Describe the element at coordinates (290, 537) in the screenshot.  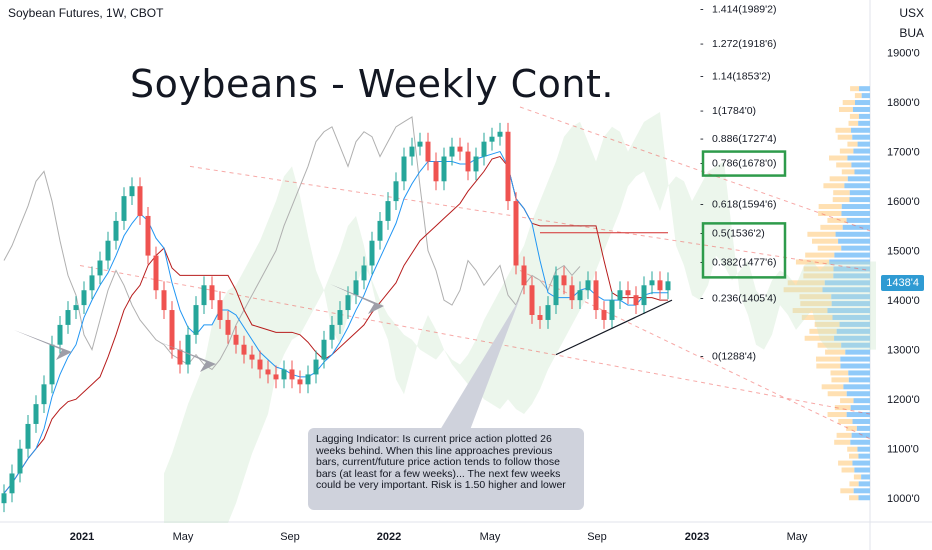
I see `time-tick-label: Sep` at that location.